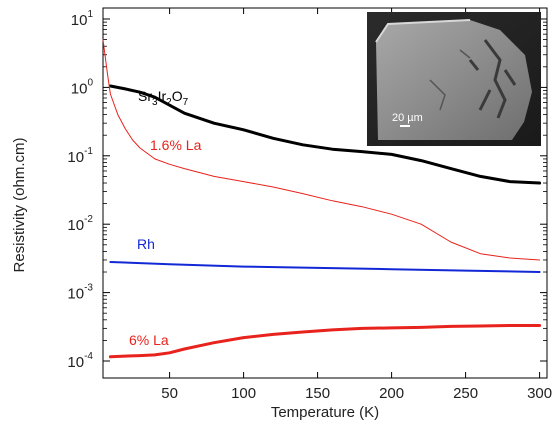 The width and height of the screenshot is (555, 430). What do you see at coordinates (80, 293) in the screenshot?
I see `y-tick-label: 10⁻³` at bounding box center [80, 293].